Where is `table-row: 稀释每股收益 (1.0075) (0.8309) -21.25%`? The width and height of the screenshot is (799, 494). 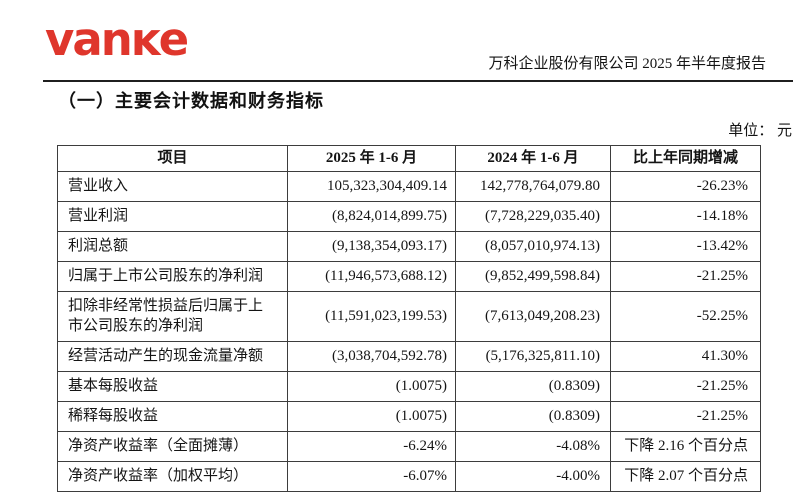
table-row: 稀释每股收益 (1.0075) (0.8309) -21.25% is located at coordinates (409, 416).